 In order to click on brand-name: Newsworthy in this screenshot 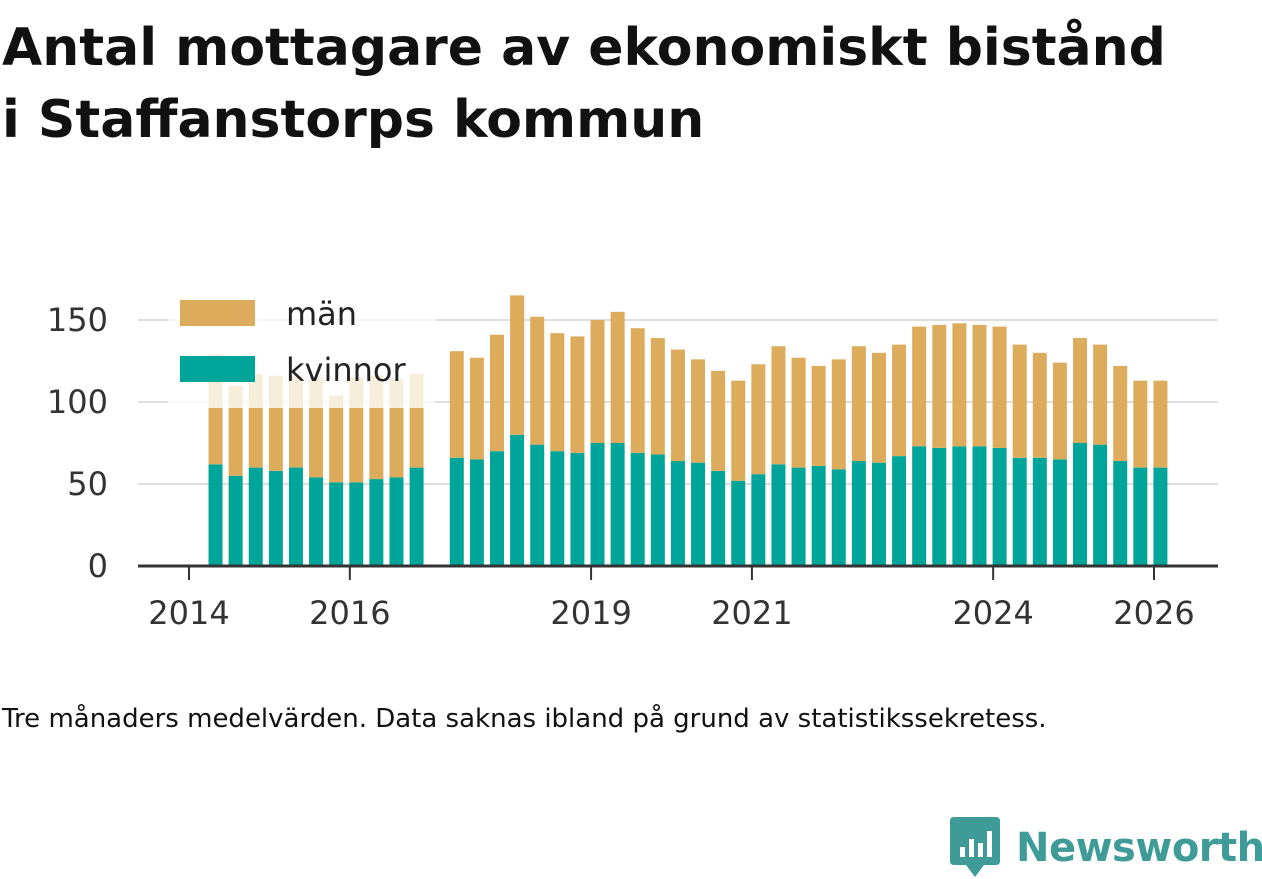, I will do `click(1139, 848)`.